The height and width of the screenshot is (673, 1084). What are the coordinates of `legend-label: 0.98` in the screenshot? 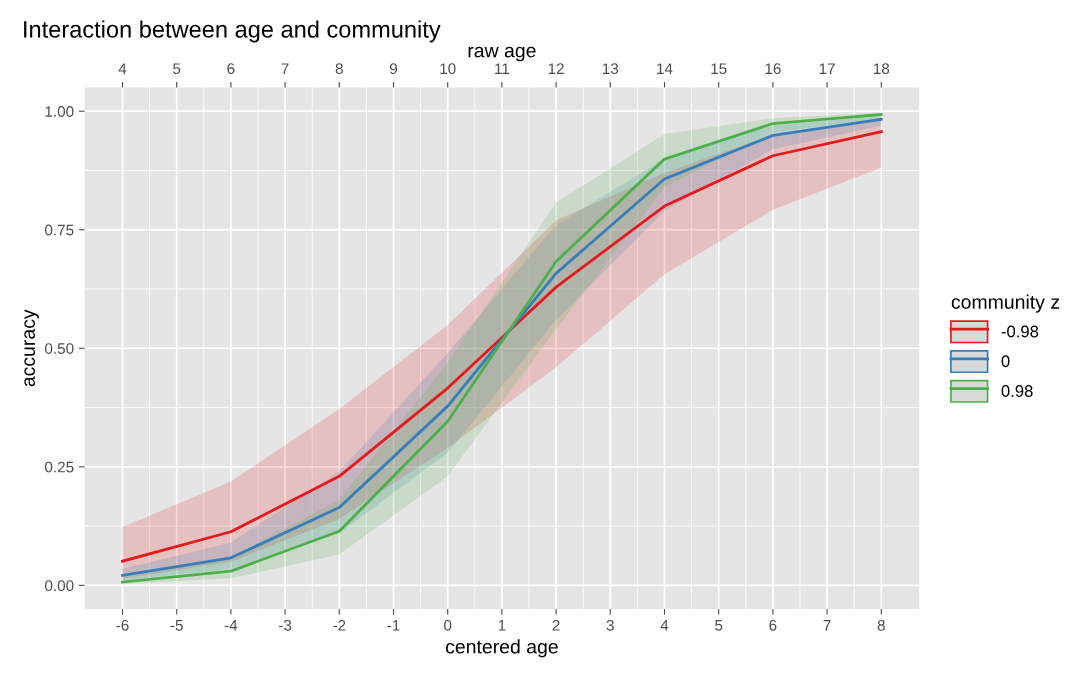 It's located at (1017, 391).